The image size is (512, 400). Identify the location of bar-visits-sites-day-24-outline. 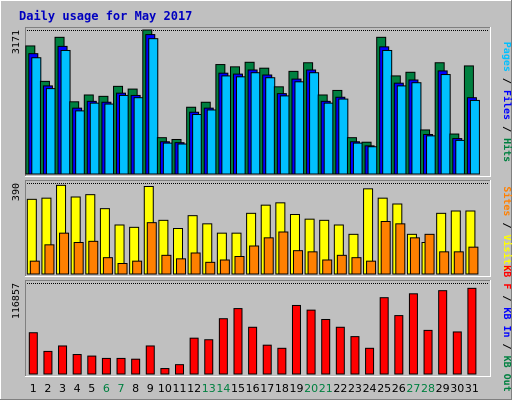
(371, 267).